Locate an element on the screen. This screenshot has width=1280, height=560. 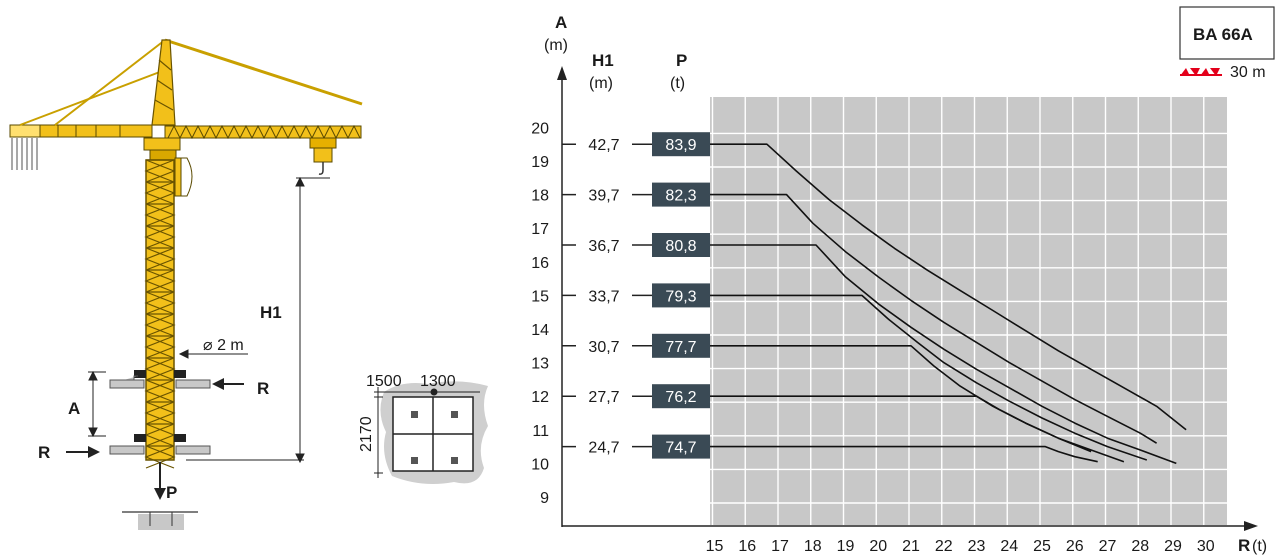
x-tick-label: 27 is located at coordinates (1108, 546).